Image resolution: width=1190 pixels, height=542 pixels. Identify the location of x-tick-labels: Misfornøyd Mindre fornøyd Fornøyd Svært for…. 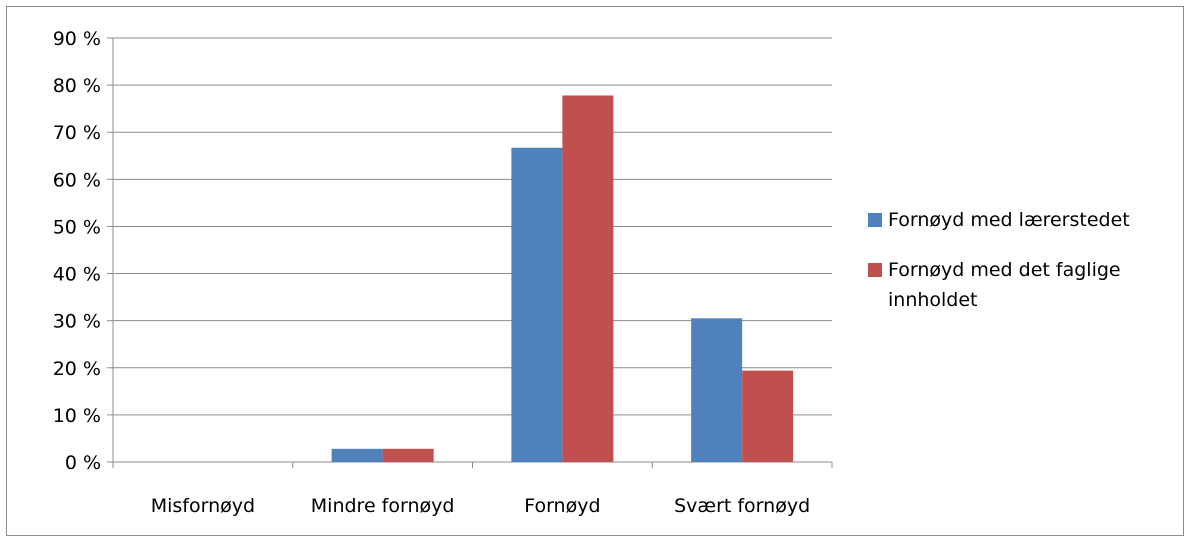
(480, 506).